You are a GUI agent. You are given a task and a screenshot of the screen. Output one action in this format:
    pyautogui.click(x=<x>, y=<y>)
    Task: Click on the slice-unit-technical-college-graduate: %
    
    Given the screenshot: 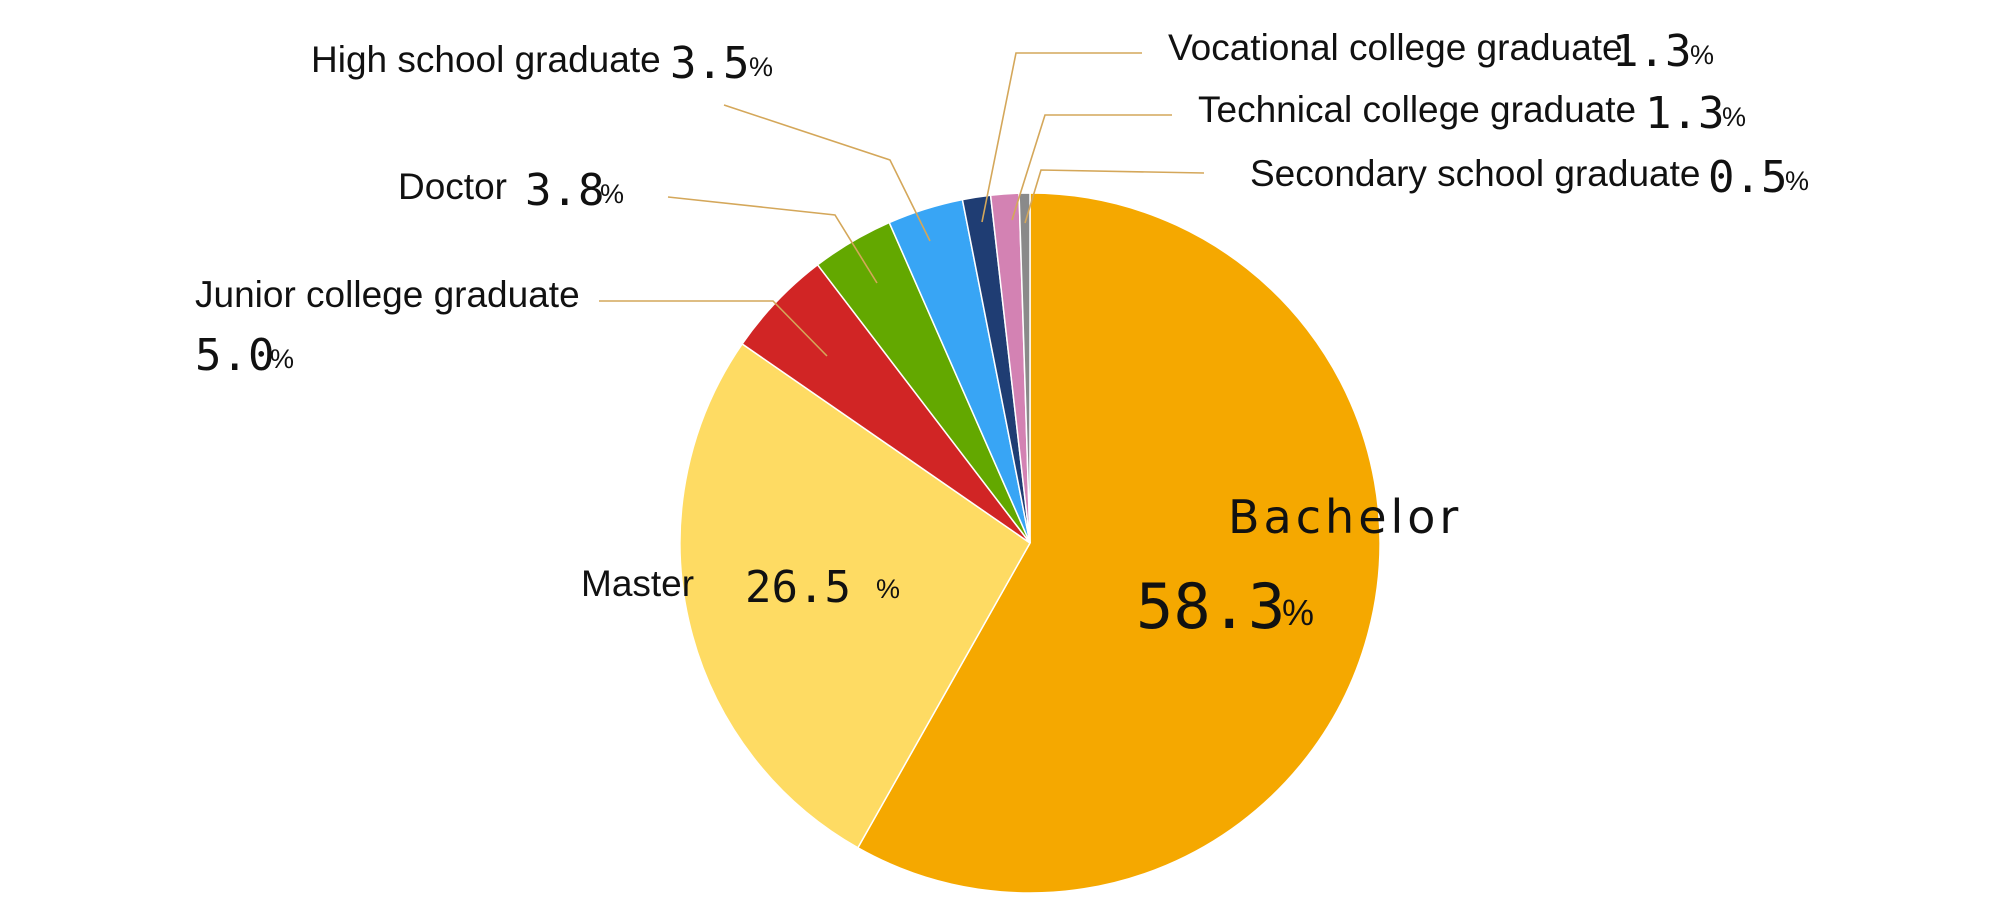 What is the action you would take?
    pyautogui.click(x=1734, y=117)
    